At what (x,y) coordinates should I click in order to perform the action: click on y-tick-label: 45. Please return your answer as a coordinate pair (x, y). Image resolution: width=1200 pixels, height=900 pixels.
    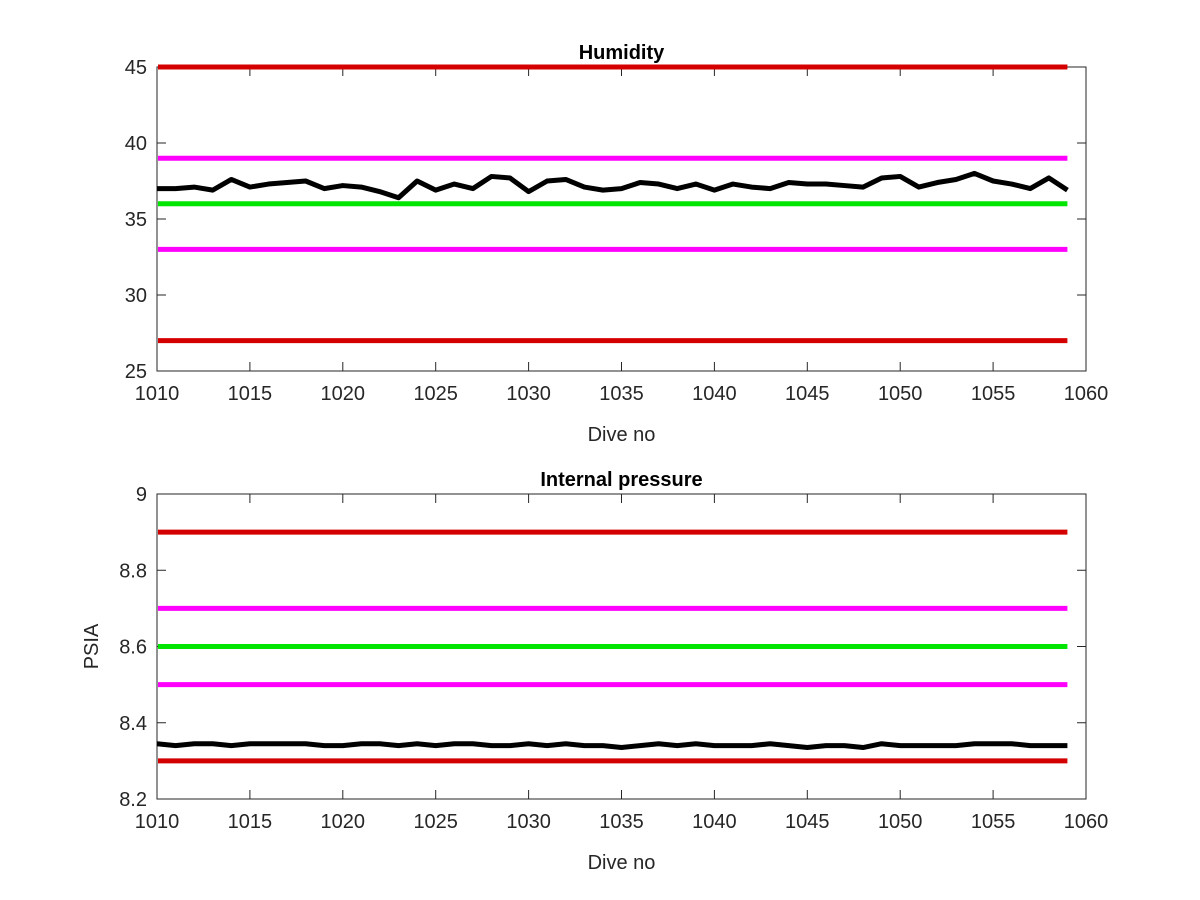
    Looking at the image, I should click on (136, 68).